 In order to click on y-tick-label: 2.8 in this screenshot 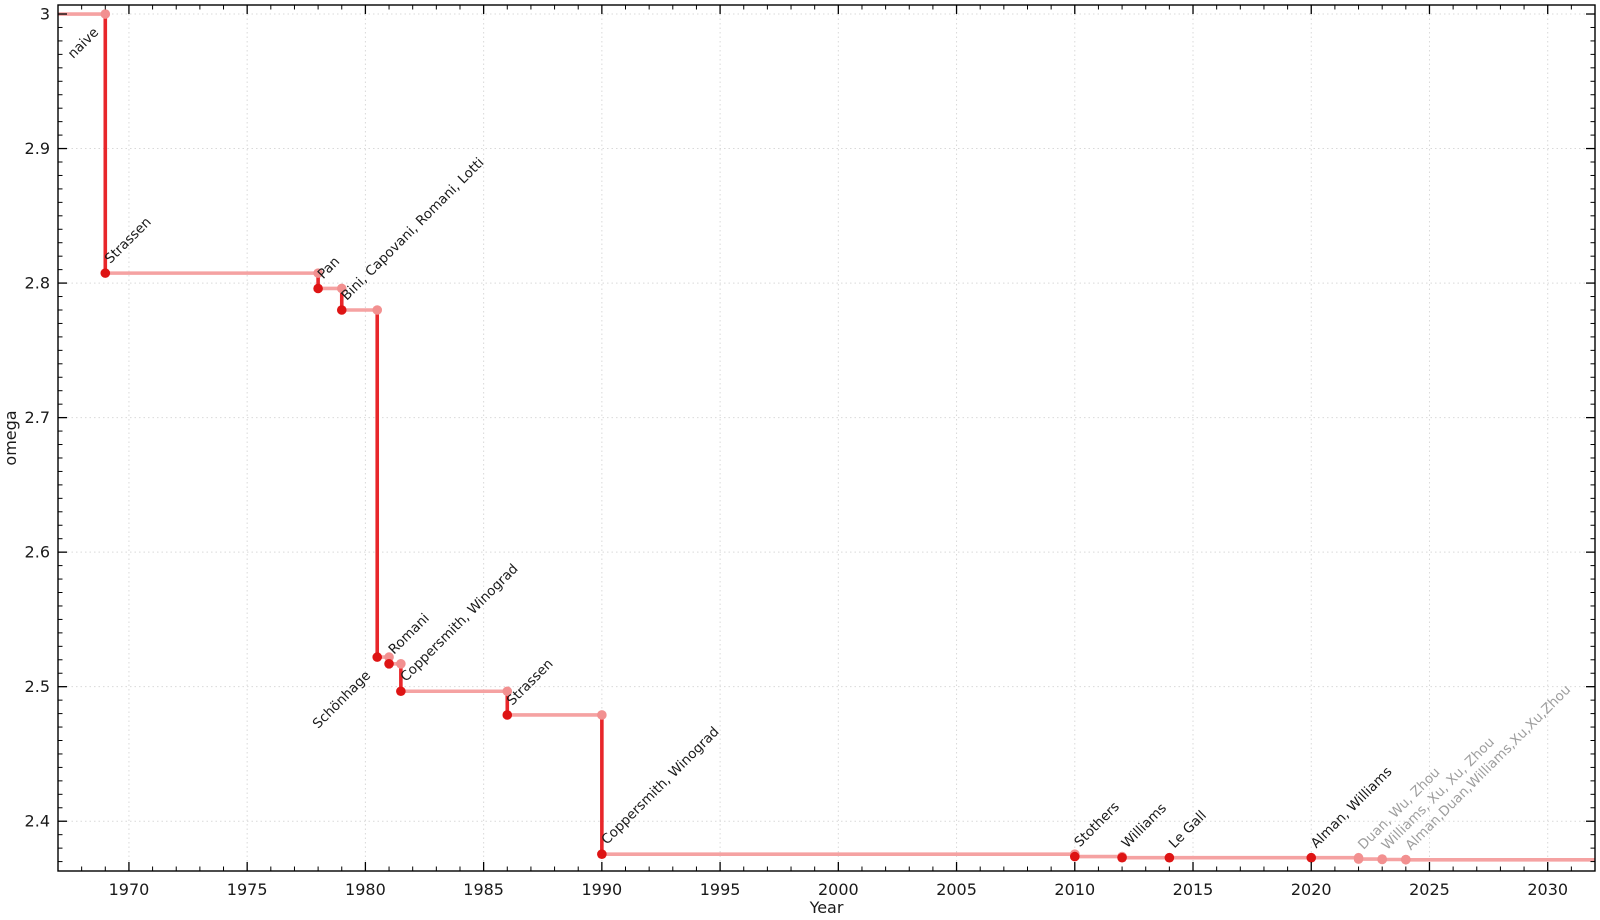, I will do `click(37, 283)`.